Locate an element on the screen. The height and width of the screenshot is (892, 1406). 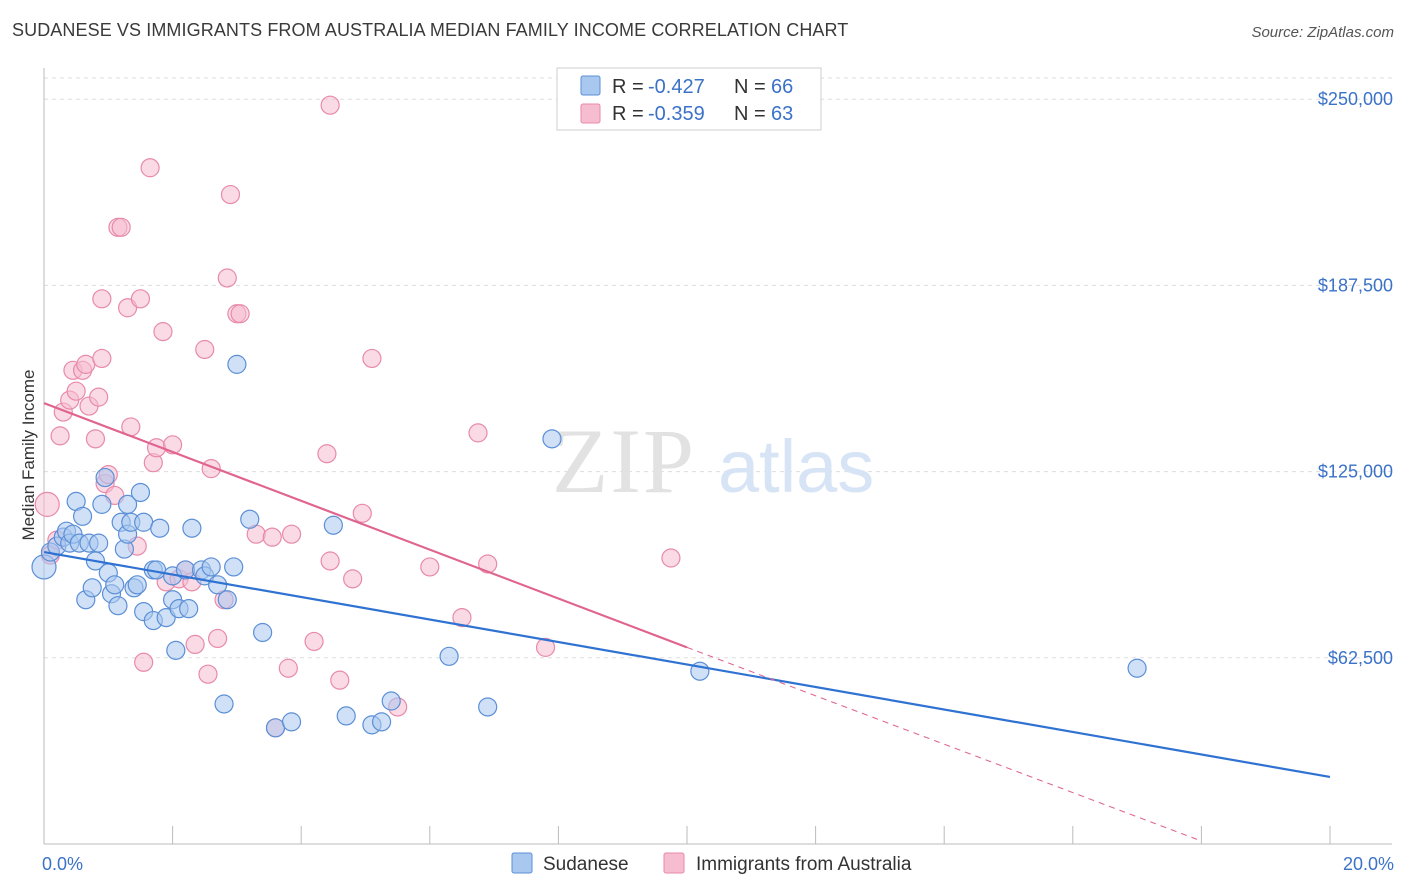
x-tick-min: 0.0% is located at coordinates (62, 864).